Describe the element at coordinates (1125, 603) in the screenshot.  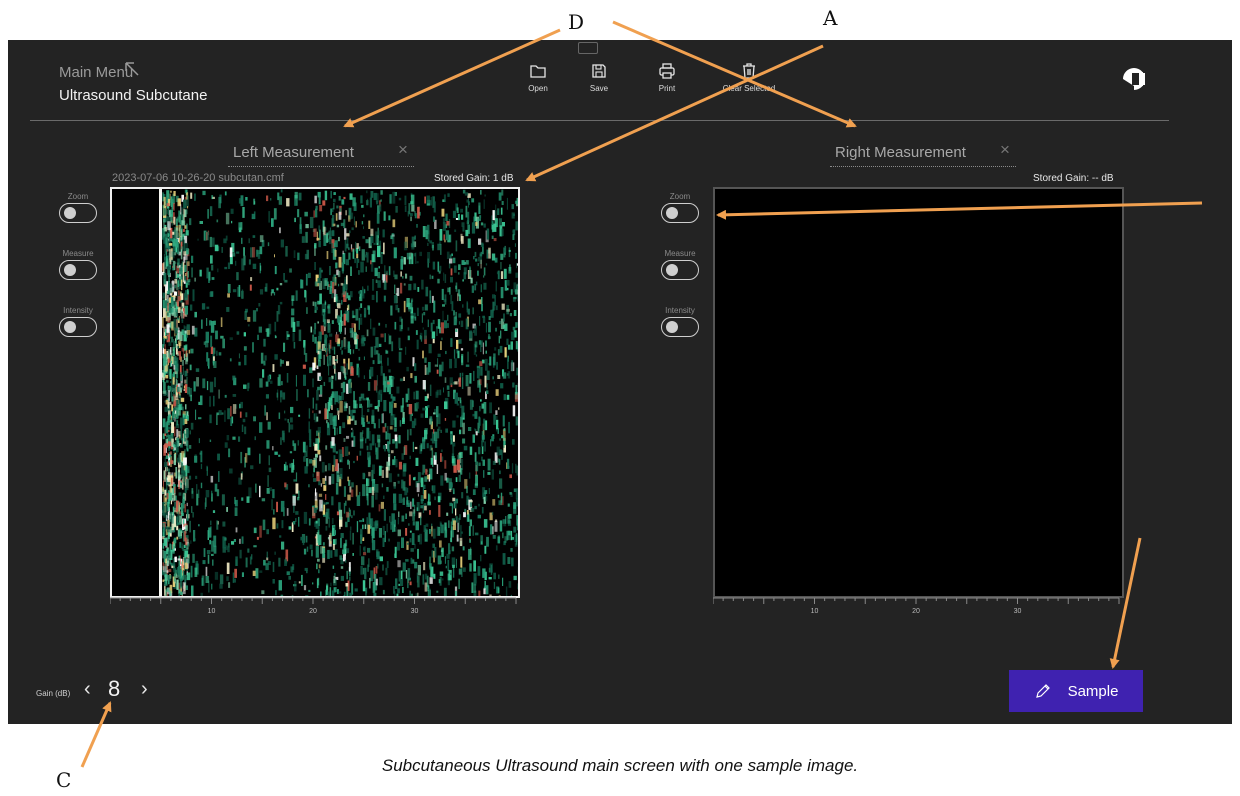
I see `arrow-b` at that location.